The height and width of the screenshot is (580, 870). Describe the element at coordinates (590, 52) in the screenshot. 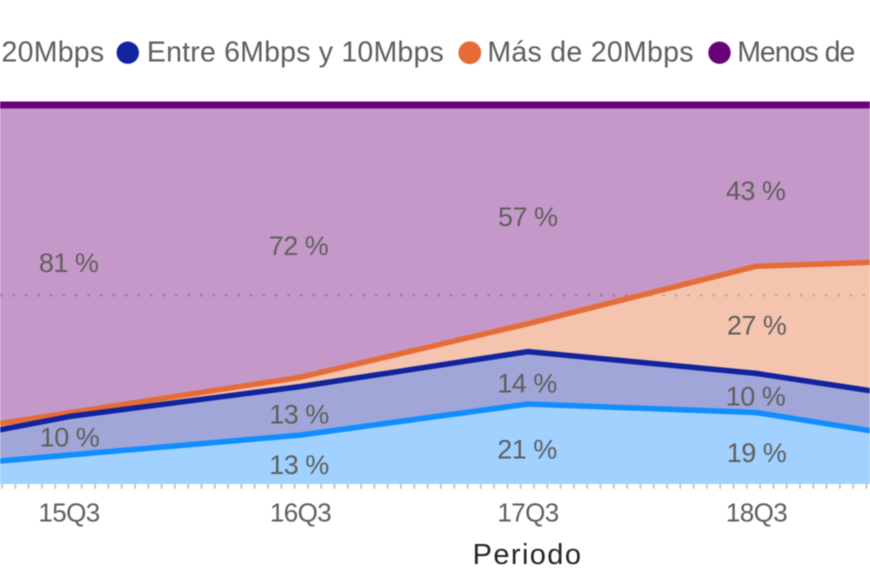

I see `svg-text: Más de 20Mbps` at that location.